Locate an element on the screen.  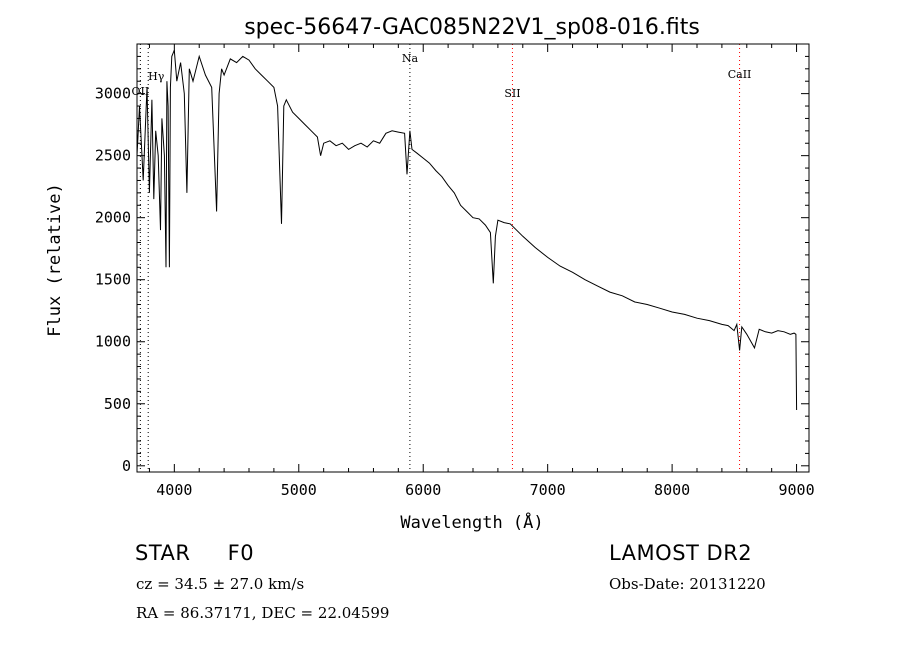
chart-title: spec-56647-GAC085N22V1_sp08-016.fits is located at coordinates (472, 27).